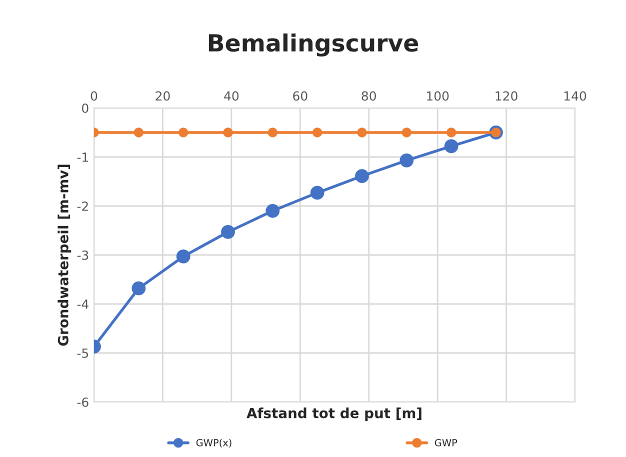 The width and height of the screenshot is (626, 457). What do you see at coordinates (65, 255) in the screenshot?
I see `y-axis-title: Grondwaterpeil [m-mv]` at bounding box center [65, 255].